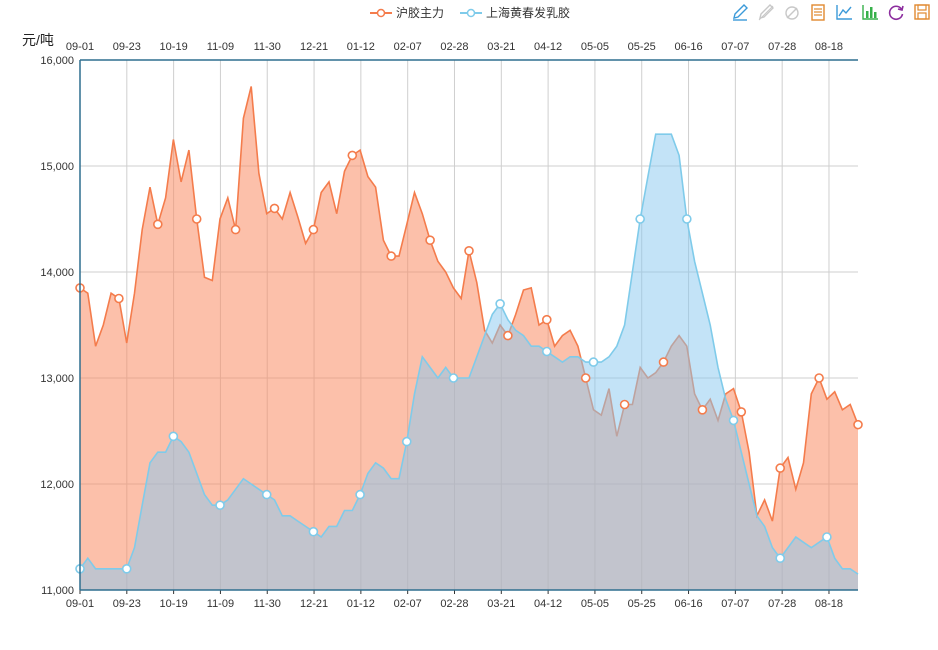 Image resolution: width=938 pixels, height=650 pixels. I want to click on save-image-icon, so click(922, 12).